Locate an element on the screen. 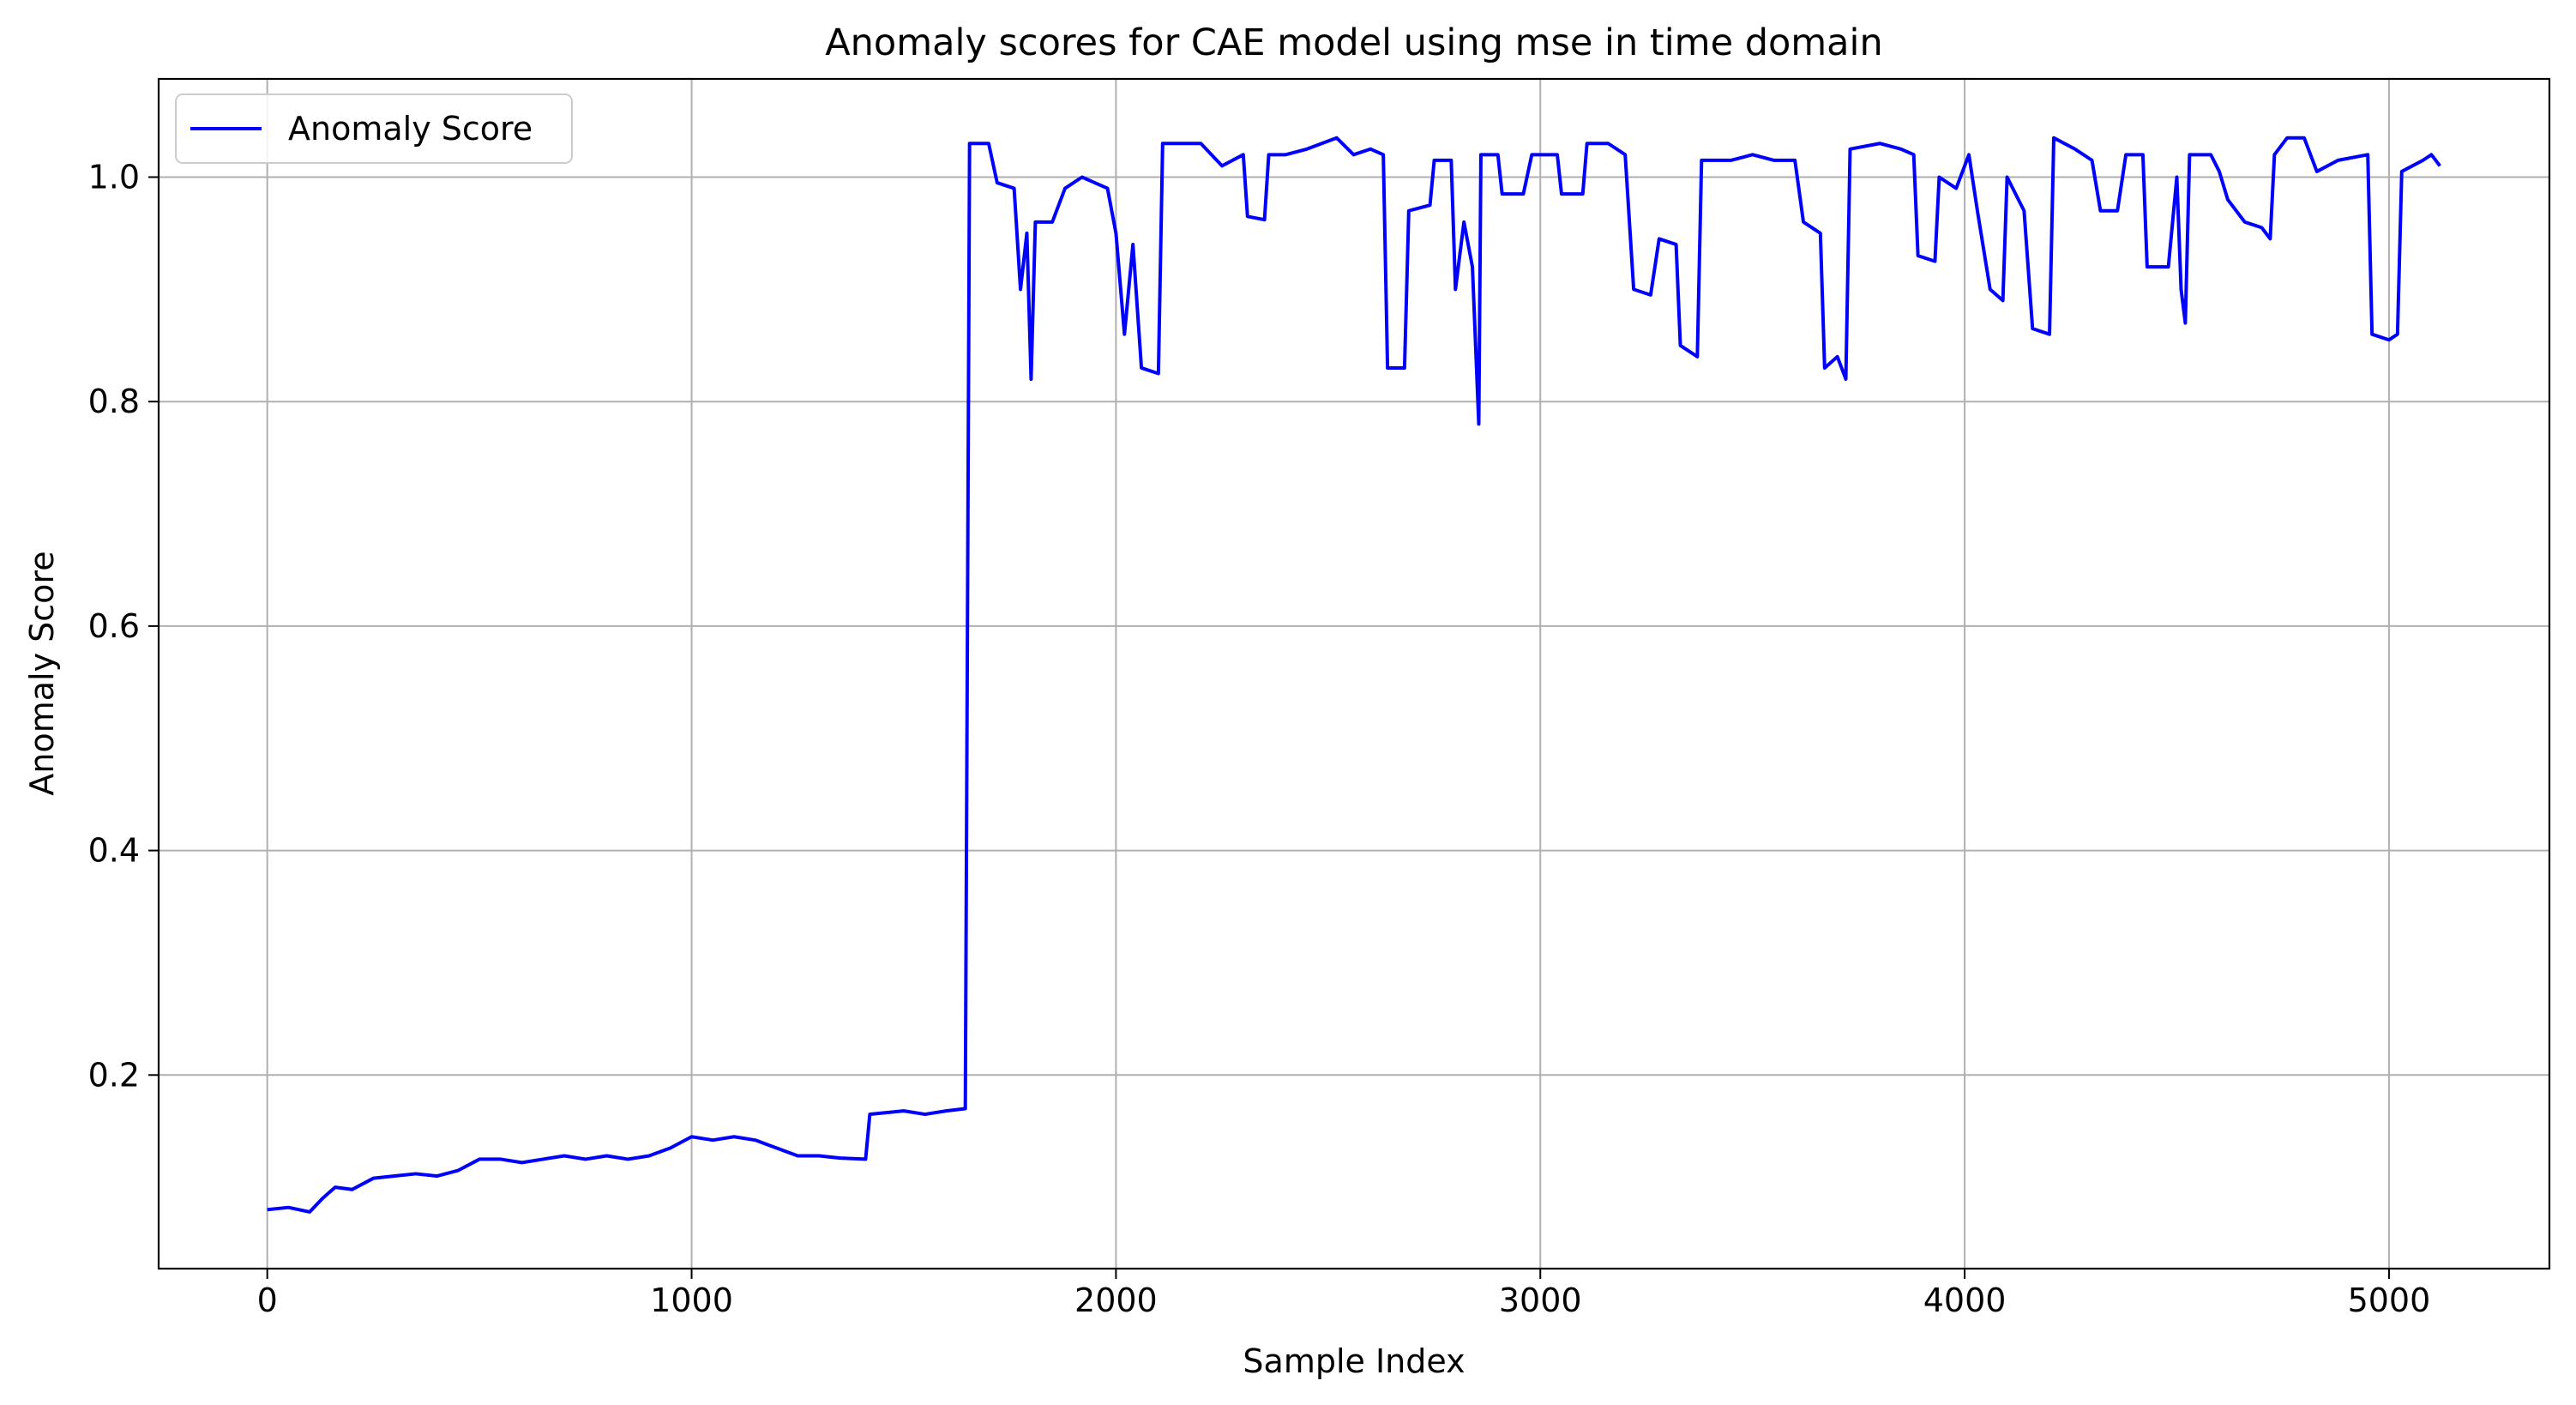 Image resolution: width=2576 pixels, height=1405 pixels. y-tick-label: 0.4 is located at coordinates (114, 851).